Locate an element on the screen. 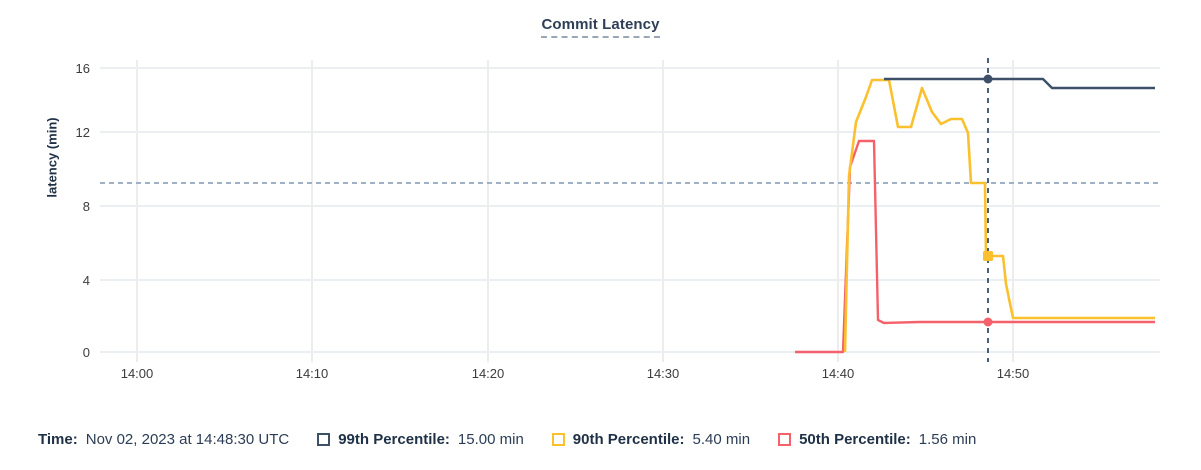  page-title-text: Commit Latency is located at coordinates (600, 27).